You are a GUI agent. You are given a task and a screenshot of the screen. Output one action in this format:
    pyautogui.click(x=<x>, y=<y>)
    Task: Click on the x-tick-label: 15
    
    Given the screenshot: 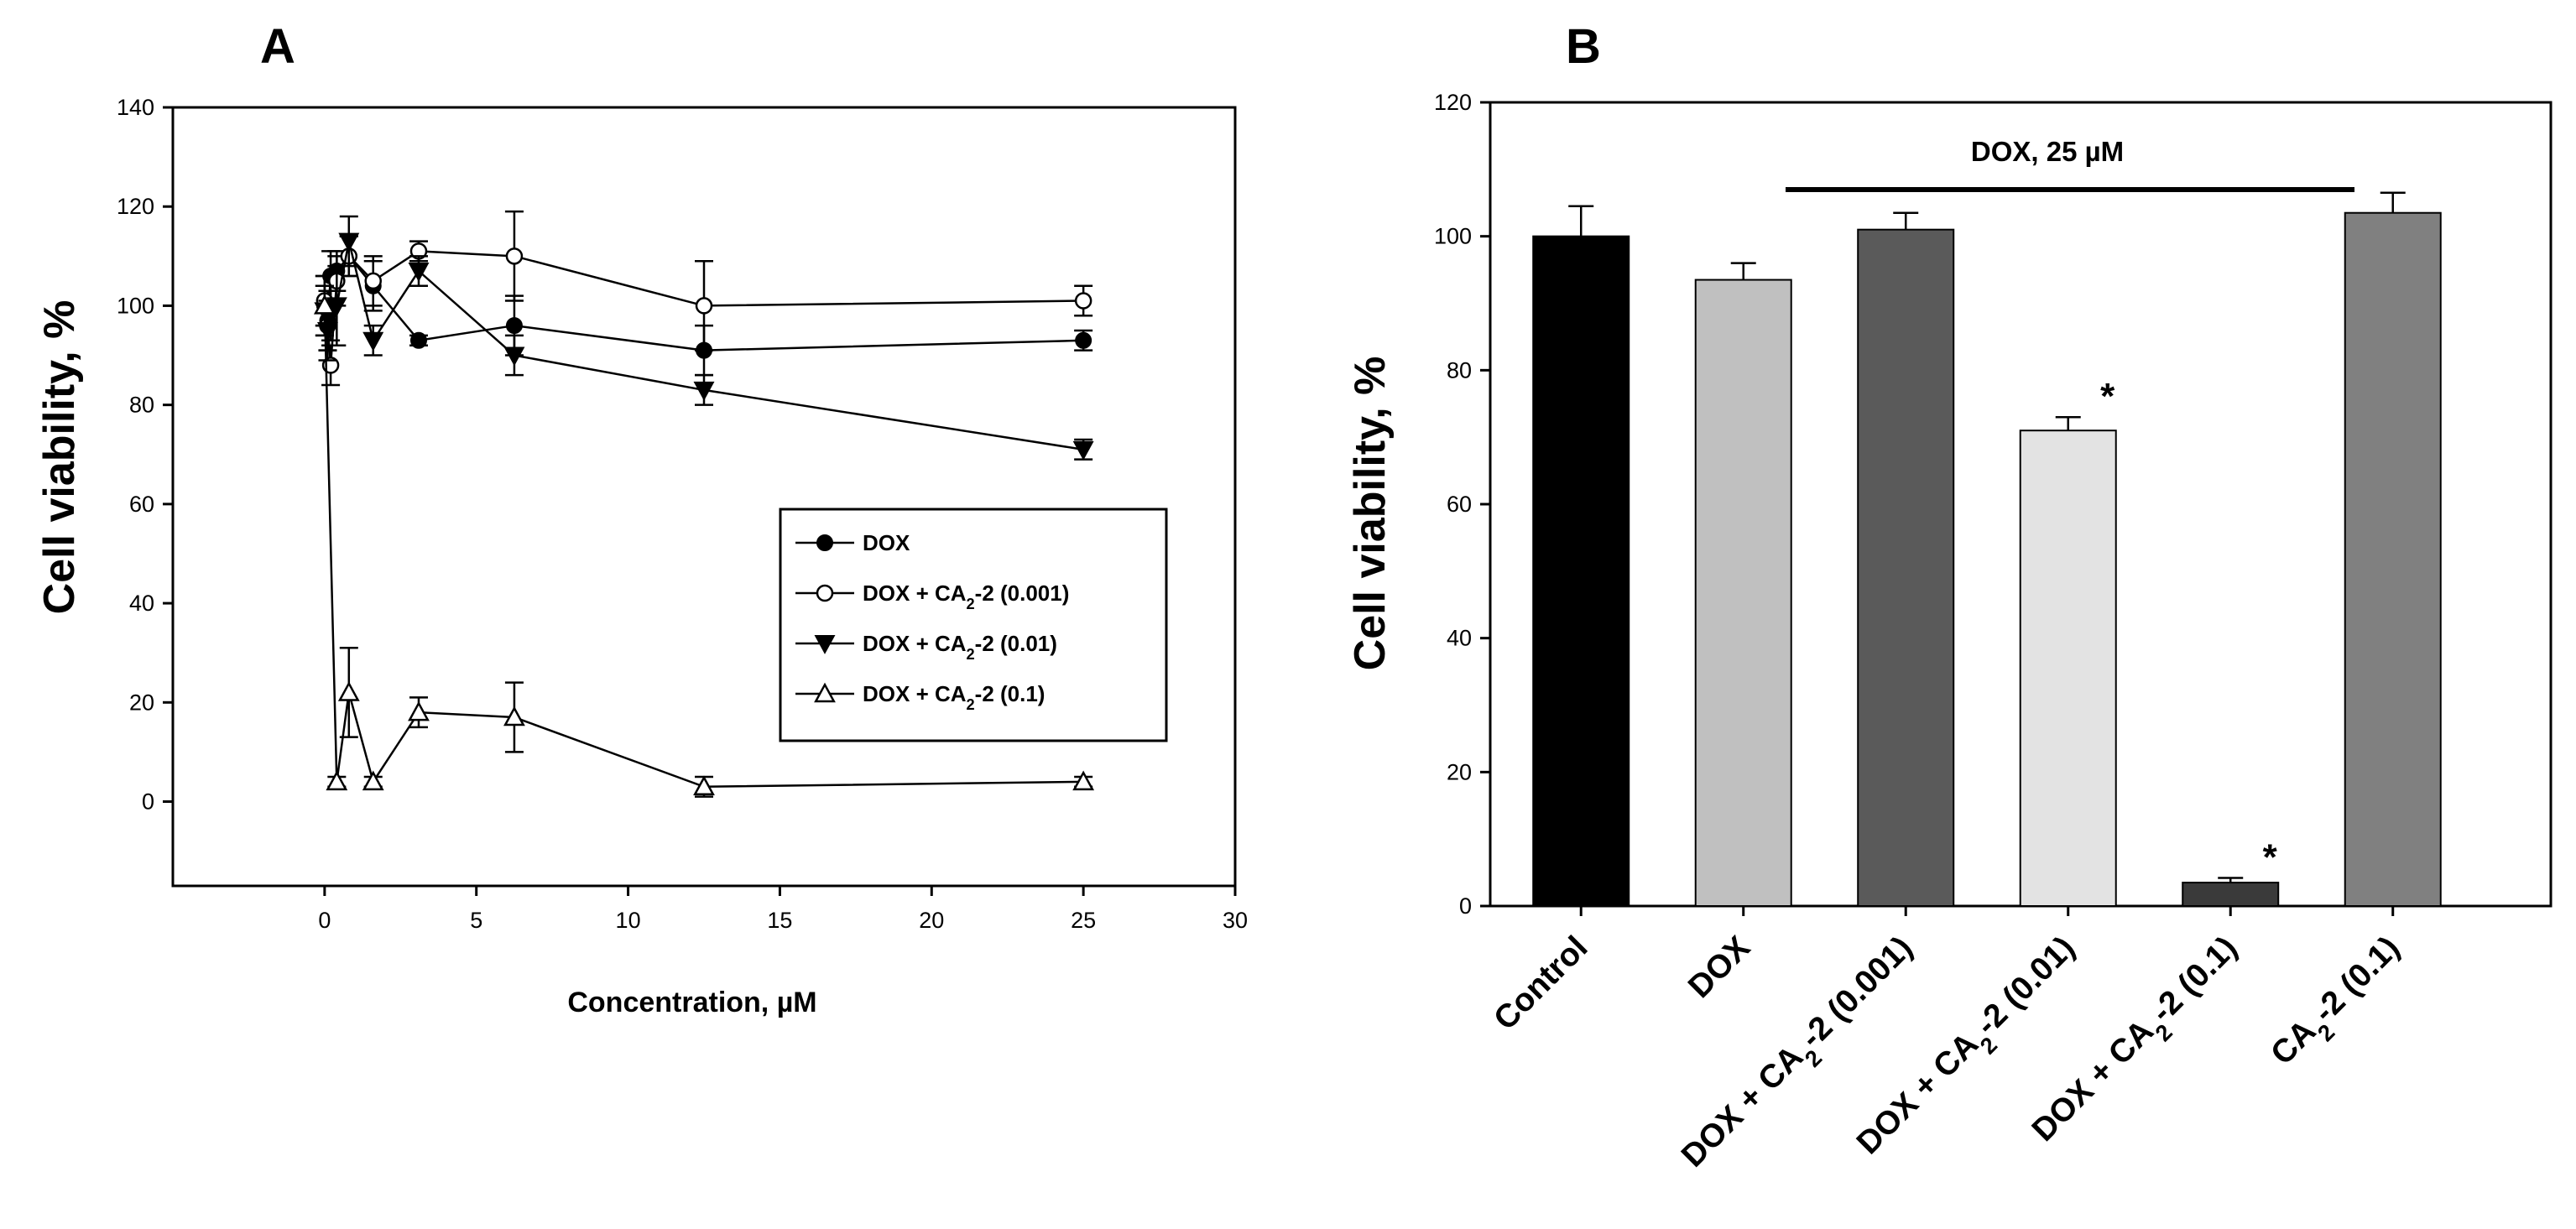 What is the action you would take?
    pyautogui.click(x=779, y=920)
    